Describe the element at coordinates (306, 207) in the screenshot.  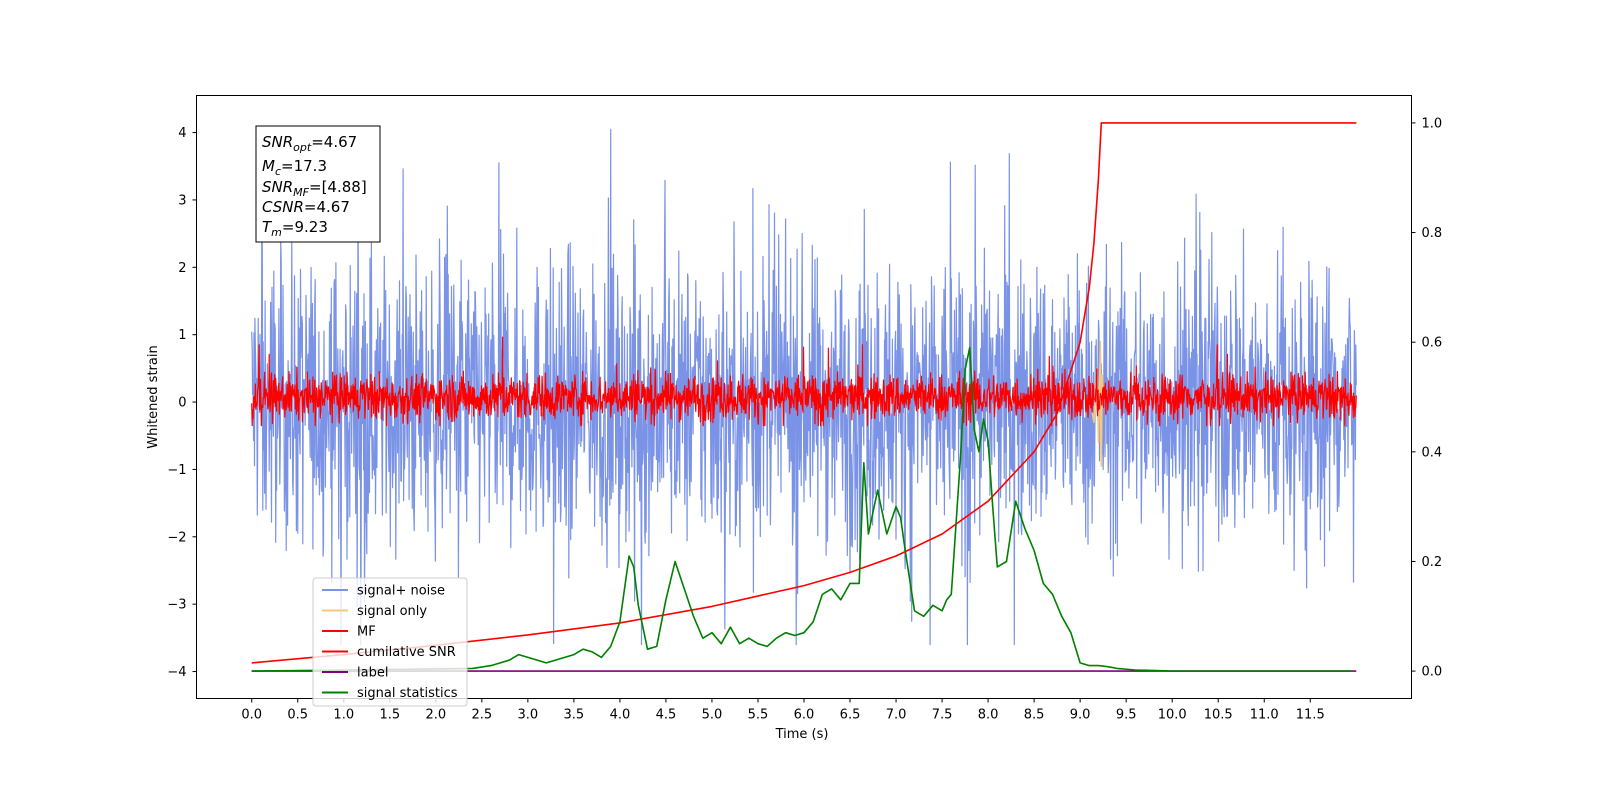
I see `stat-csnr: CSNR=4.67` at that location.